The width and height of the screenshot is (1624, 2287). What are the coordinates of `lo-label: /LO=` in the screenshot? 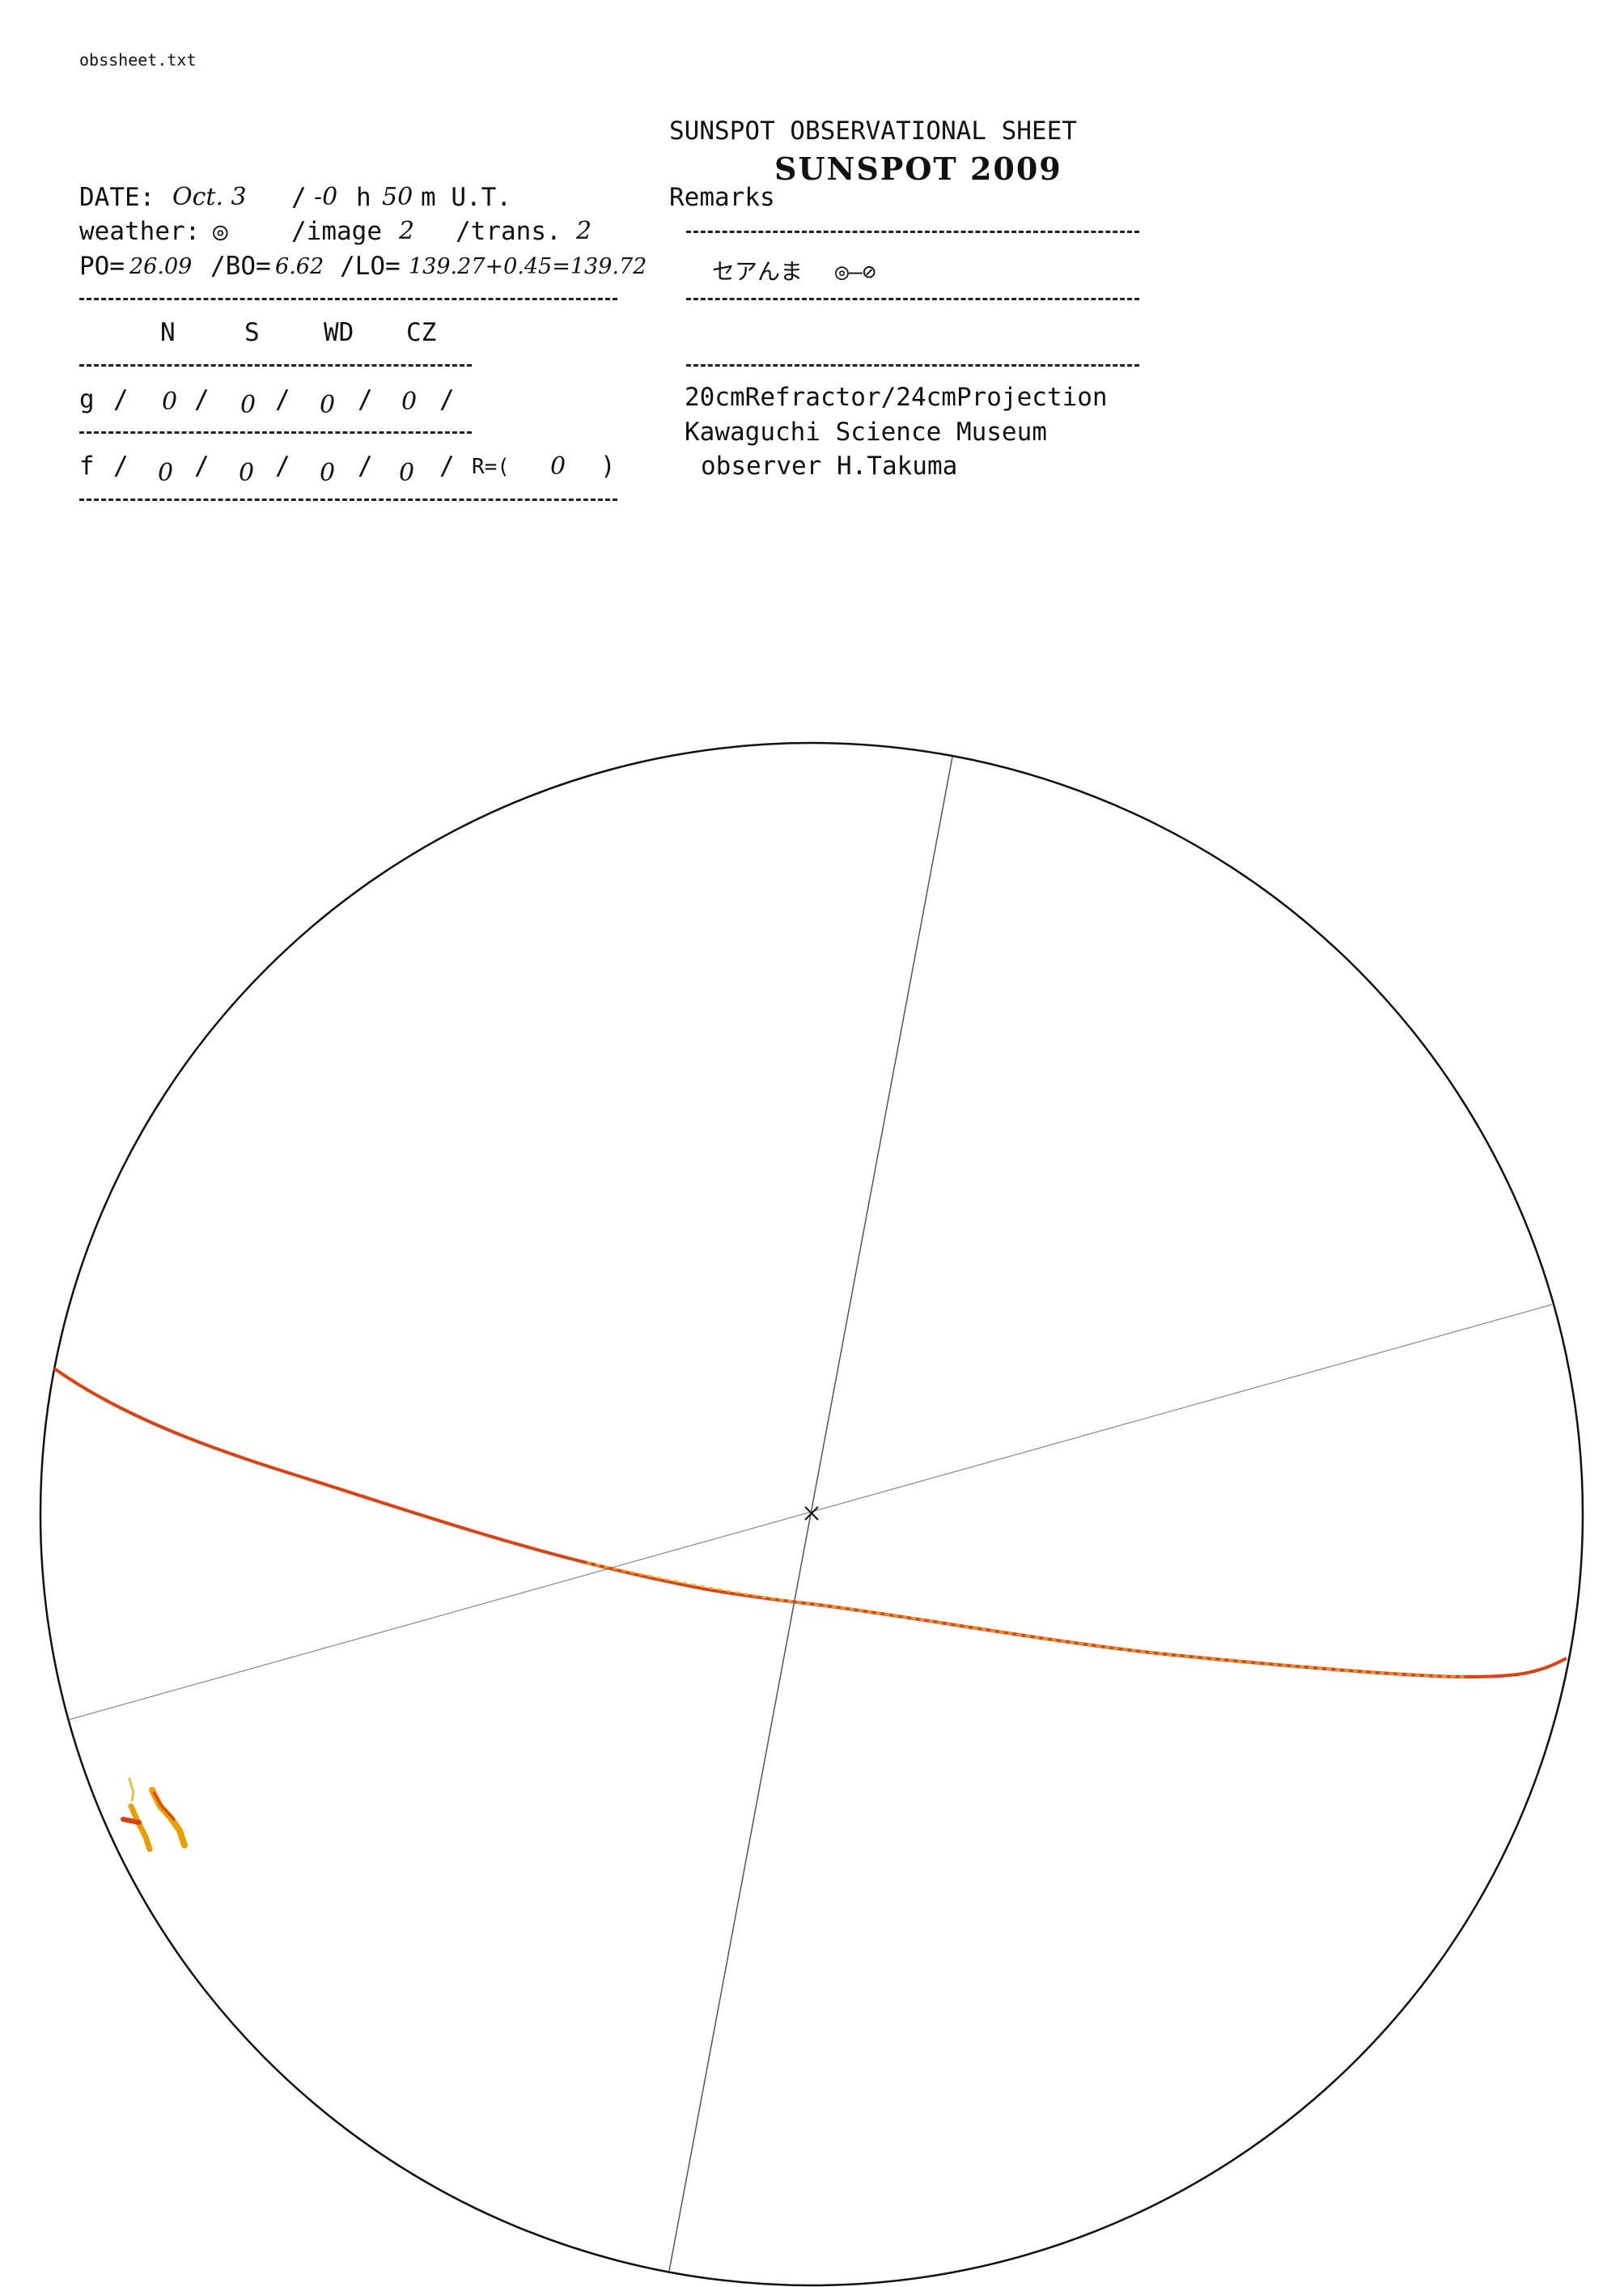 It's located at (370, 266).